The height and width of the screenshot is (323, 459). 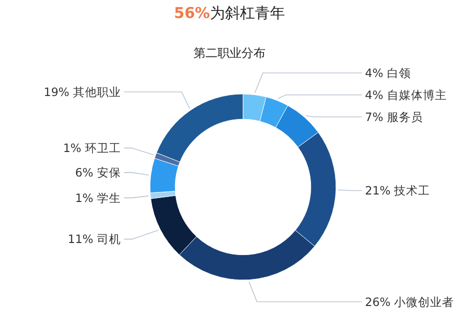 I want to click on slice-label: 自媒体博主, so click(x=416, y=95).